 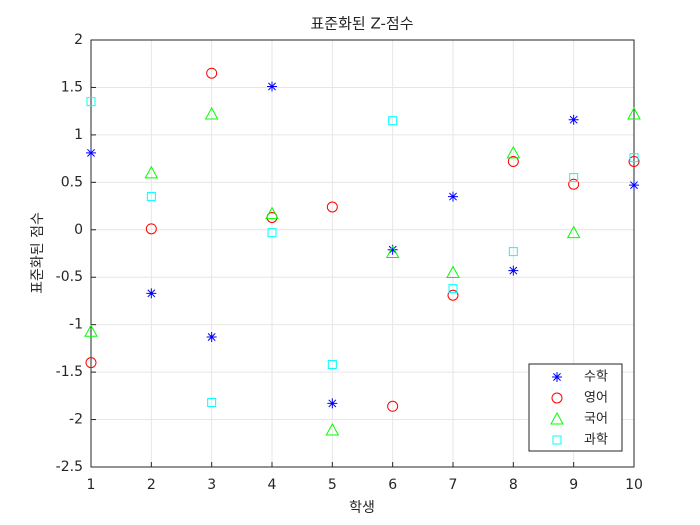 What do you see at coordinates (392, 485) in the screenshot?
I see `x-tick-label: 6` at bounding box center [392, 485].